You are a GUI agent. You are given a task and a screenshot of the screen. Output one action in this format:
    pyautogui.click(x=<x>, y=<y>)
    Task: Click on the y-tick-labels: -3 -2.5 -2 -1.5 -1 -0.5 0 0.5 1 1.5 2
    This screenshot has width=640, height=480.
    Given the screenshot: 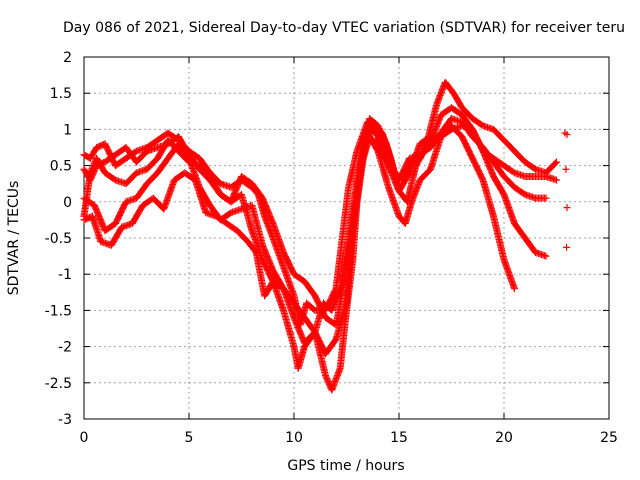 What is the action you would take?
    pyautogui.click(x=58, y=239)
    